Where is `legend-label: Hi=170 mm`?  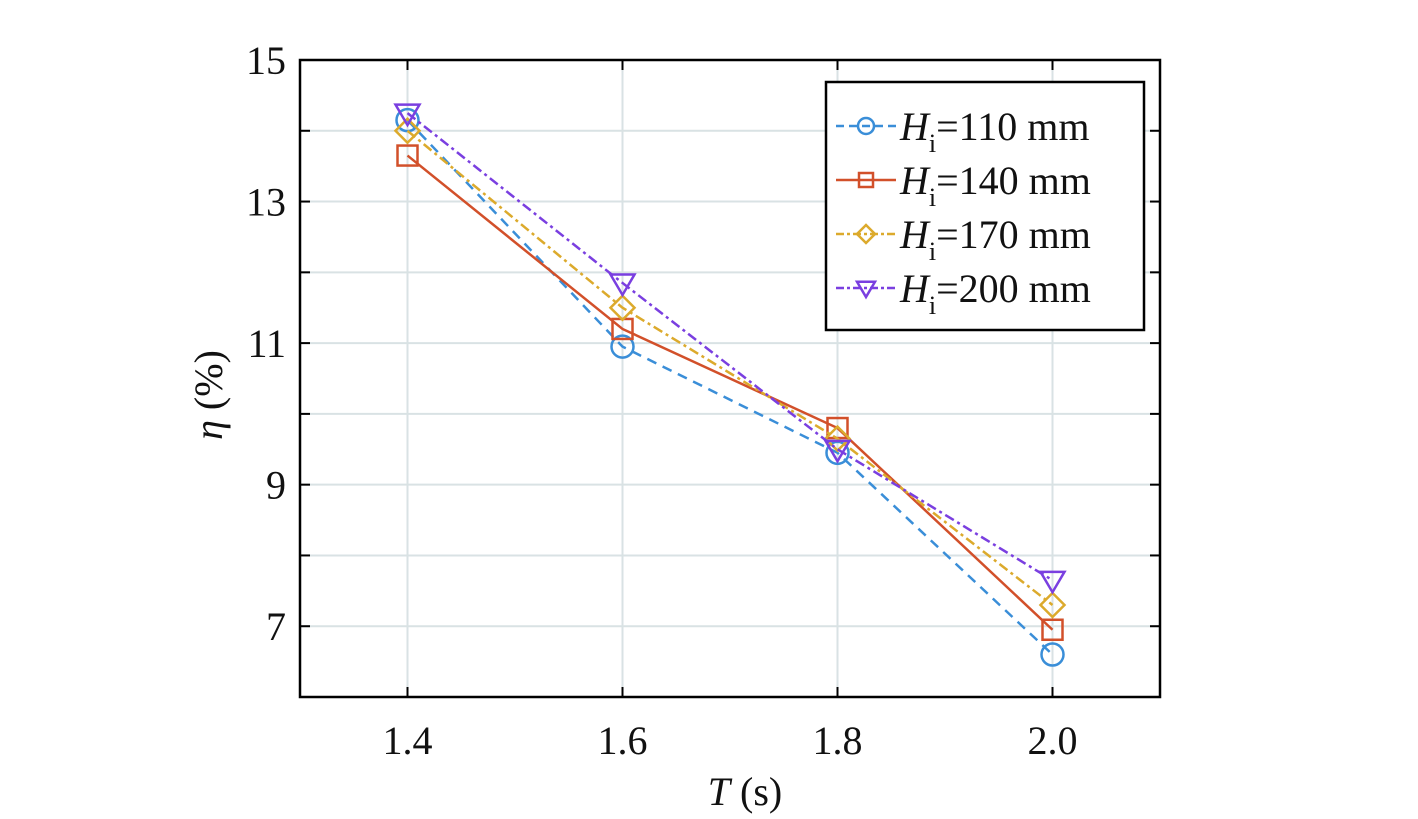 legend-label: Hi=170 mm is located at coordinates (995, 239).